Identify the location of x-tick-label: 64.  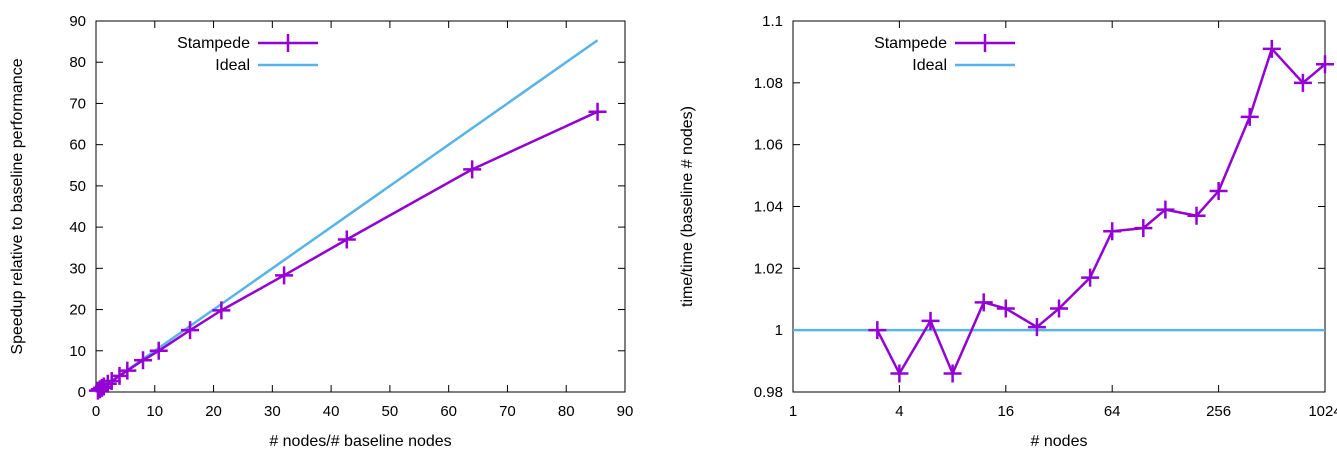
(1112, 411).